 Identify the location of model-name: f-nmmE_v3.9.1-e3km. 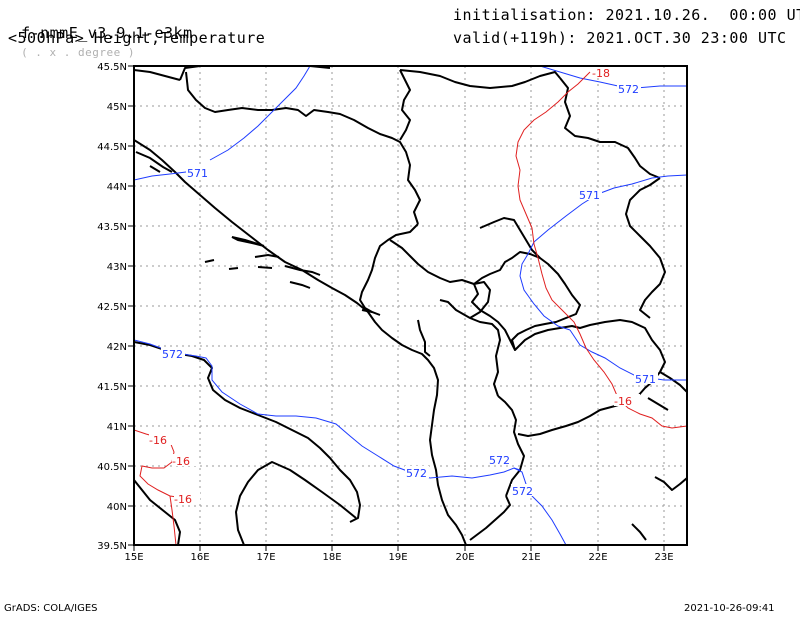
(107, 33).